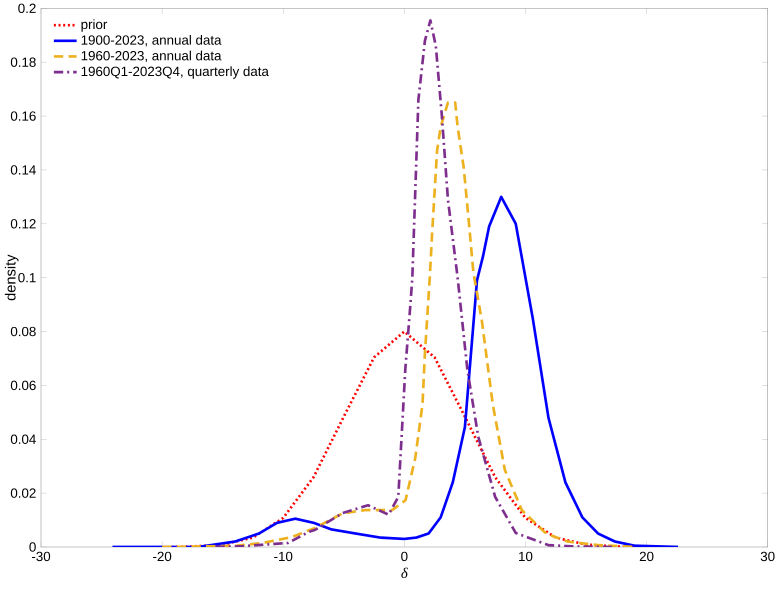 The width and height of the screenshot is (780, 608). Describe the element at coordinates (41, 557) in the screenshot. I see `x-tick-label: -30` at that location.